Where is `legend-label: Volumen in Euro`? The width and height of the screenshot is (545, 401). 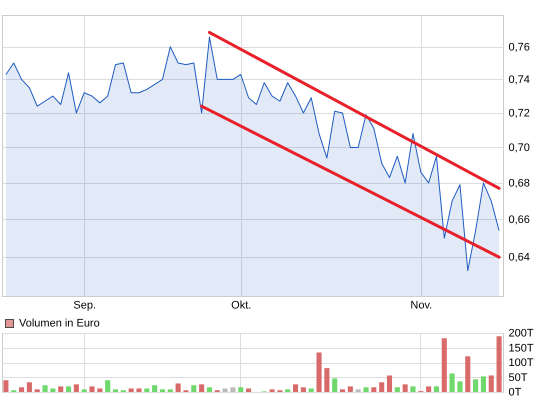
legend-label: Volumen in Euro is located at coordinates (59, 324).